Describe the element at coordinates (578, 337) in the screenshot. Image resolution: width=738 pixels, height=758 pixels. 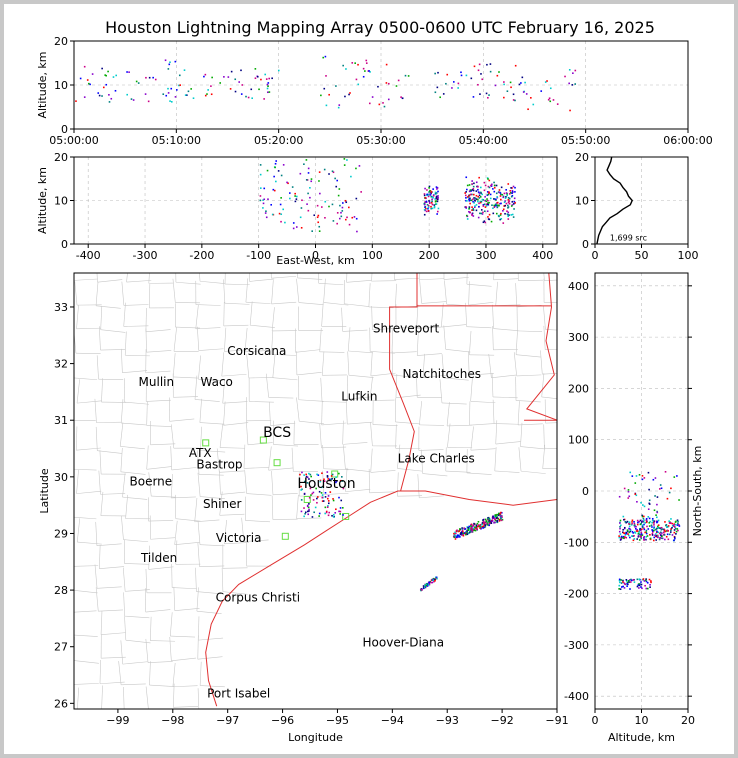
I see `y-tick-label: 300` at that location.